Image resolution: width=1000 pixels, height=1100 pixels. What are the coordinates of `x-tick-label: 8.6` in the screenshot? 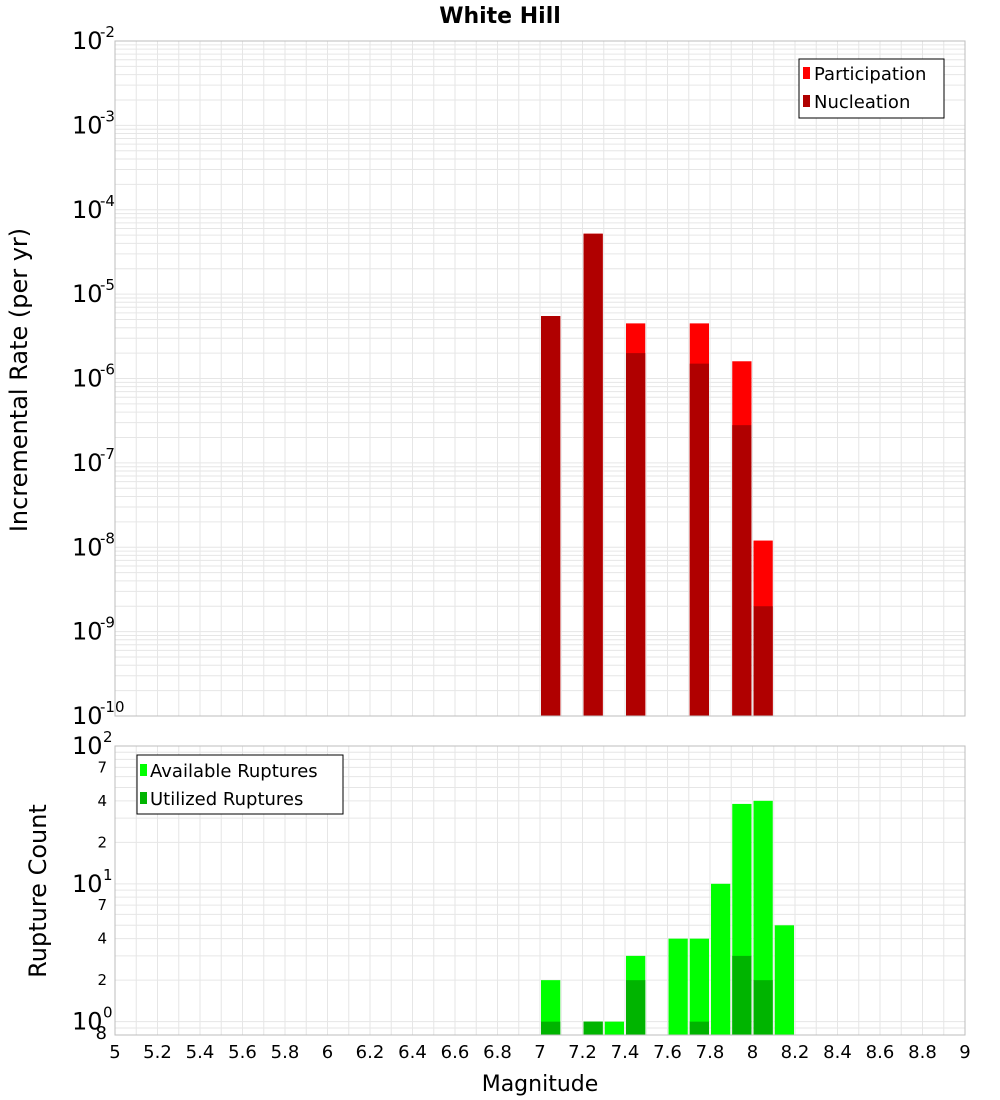 It's located at (880, 1052).